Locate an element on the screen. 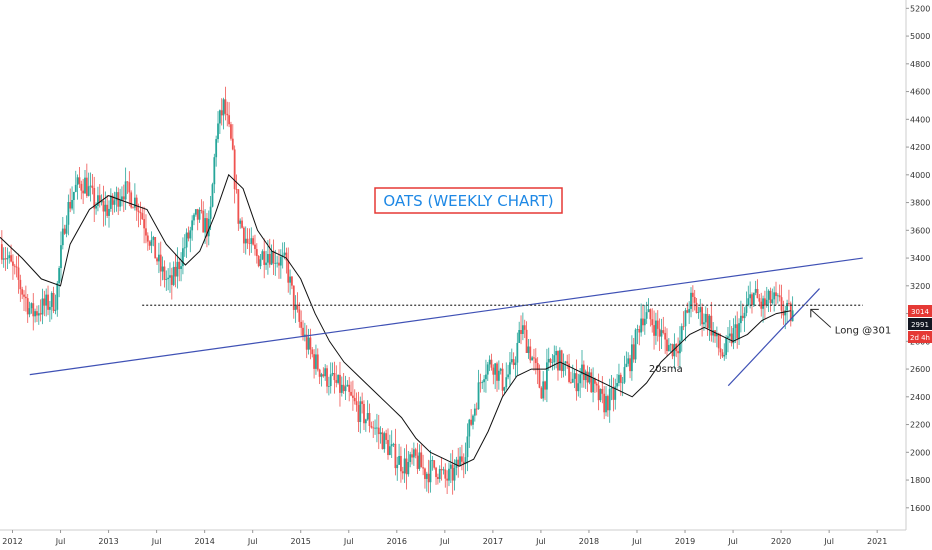 The image size is (932, 550). x-tick-label: 2018 is located at coordinates (589, 541).